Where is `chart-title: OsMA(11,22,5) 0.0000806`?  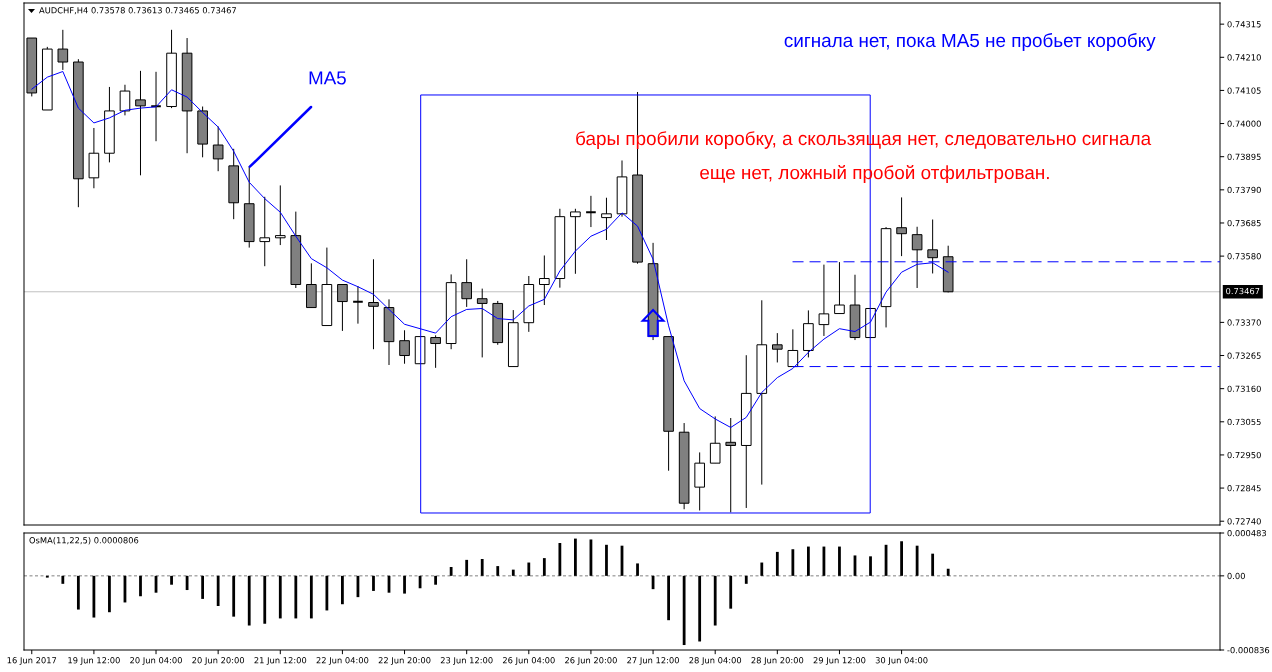 chart-title: OsMA(11,22,5) 0.0000806 is located at coordinates (84, 540).